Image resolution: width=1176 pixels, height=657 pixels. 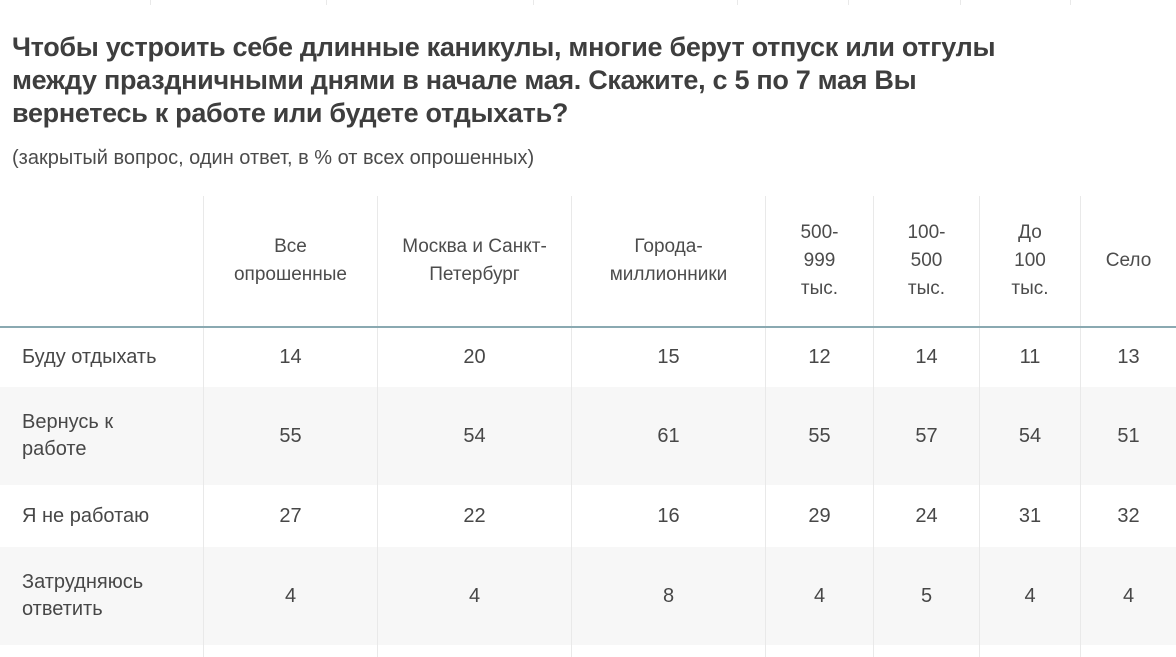 I want to click on row-label: Вернусь к работе, so click(x=68, y=435).